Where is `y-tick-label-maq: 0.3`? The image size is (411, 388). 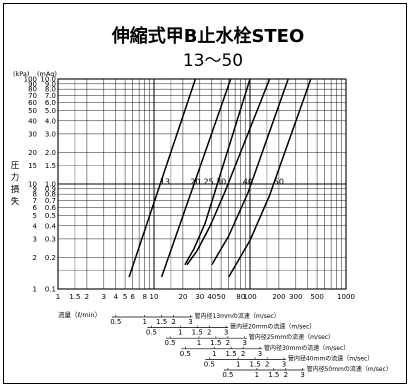
y-tick-label-maq: 0.3 is located at coordinates (50, 239).